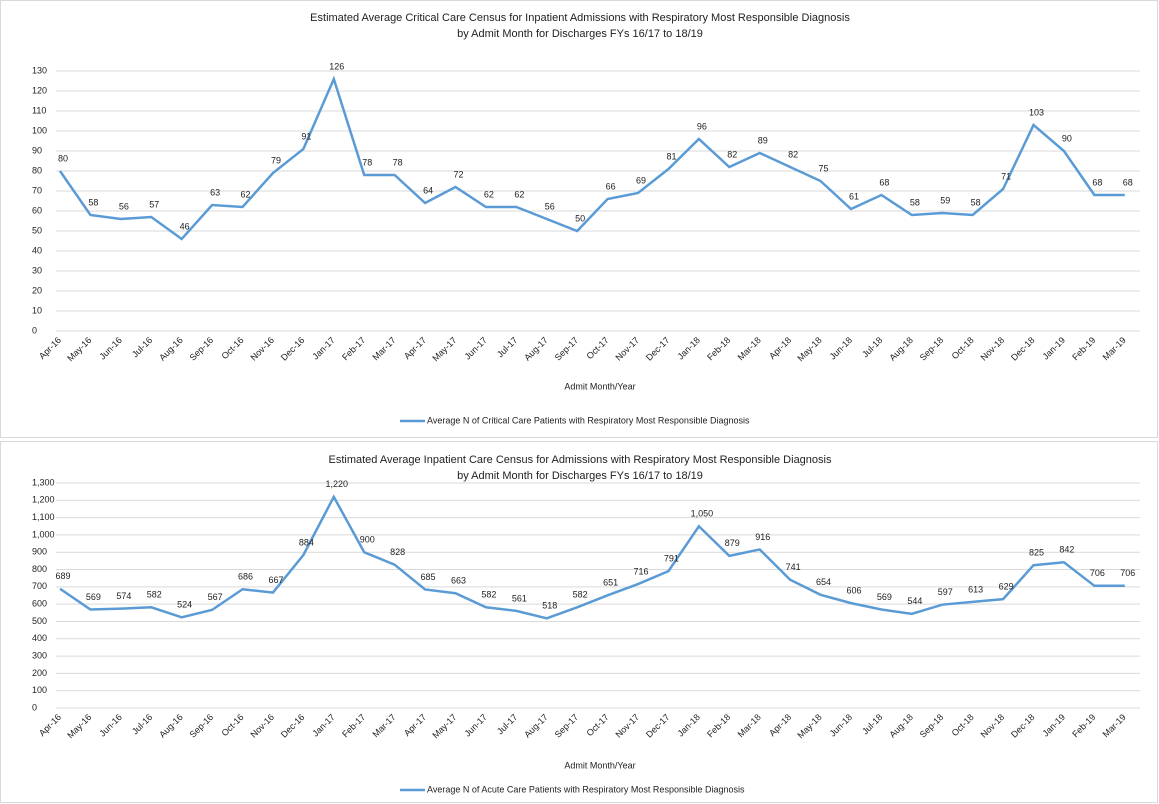 Image resolution: width=1159 pixels, height=804 pixels. I want to click on y-tick-label: 800, so click(39, 569).